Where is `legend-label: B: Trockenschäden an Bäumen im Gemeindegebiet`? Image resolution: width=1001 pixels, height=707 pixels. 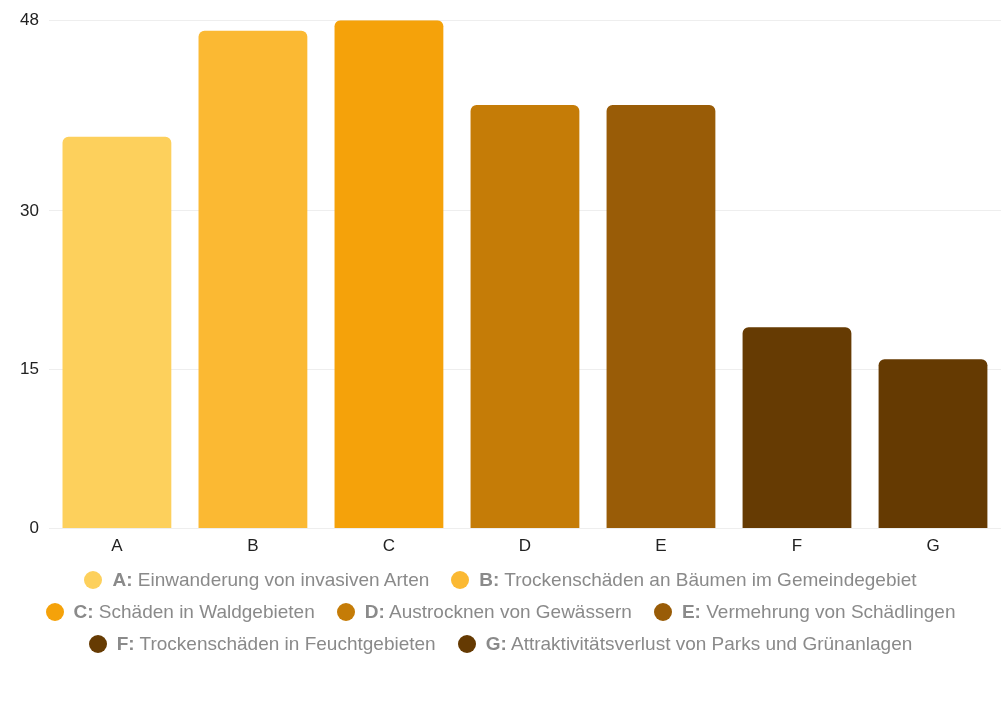
legend-label: B: Trockenschäden an Bäumen im Gemeindegebiet is located at coordinates (698, 580).